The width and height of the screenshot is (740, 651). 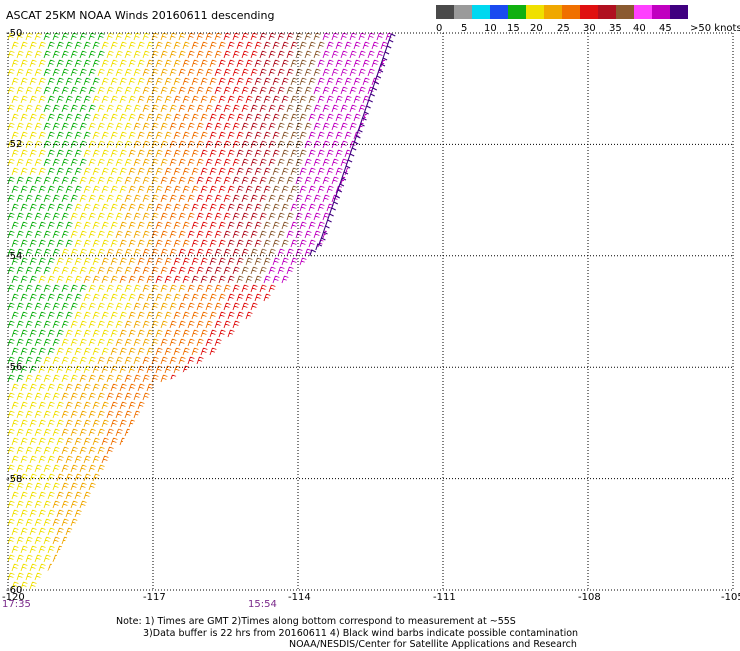 What do you see at coordinates (14, 33) in the screenshot?
I see `latitude-label: -50` at bounding box center [14, 33].